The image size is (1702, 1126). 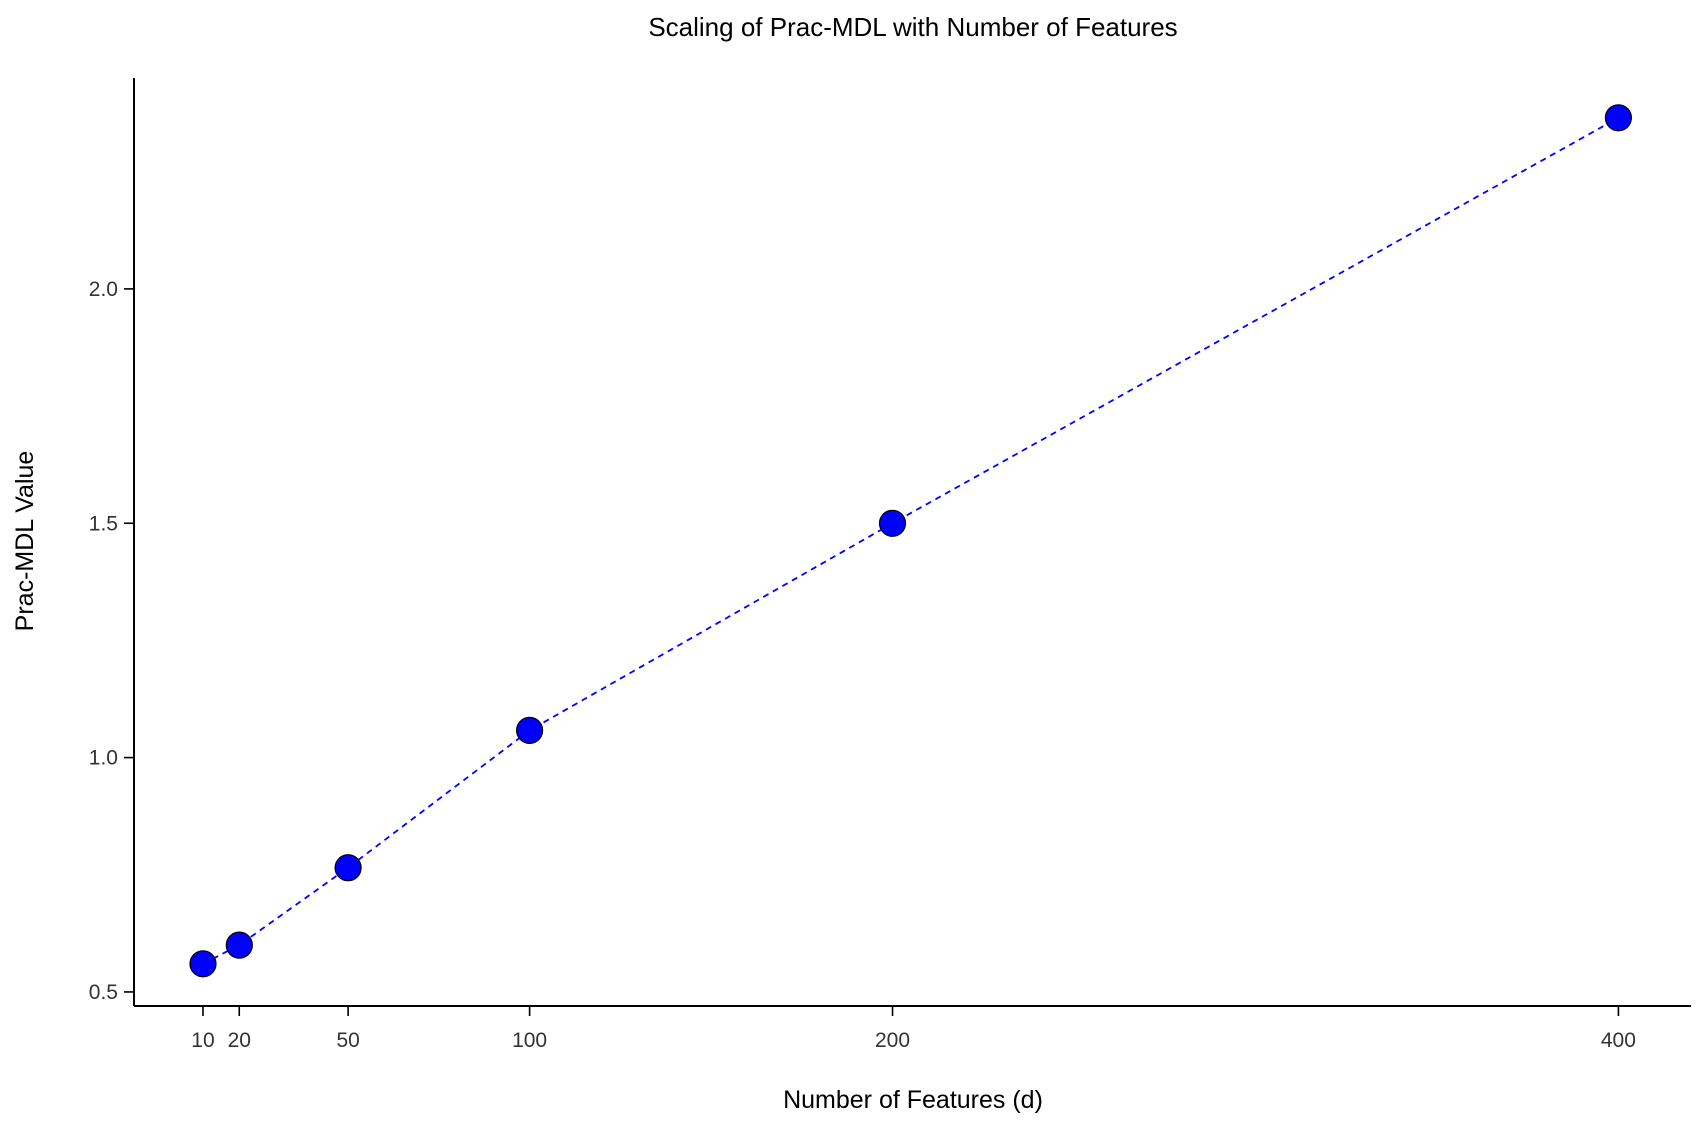 I want to click on y-tick-label: 0.5, so click(x=103, y=992).